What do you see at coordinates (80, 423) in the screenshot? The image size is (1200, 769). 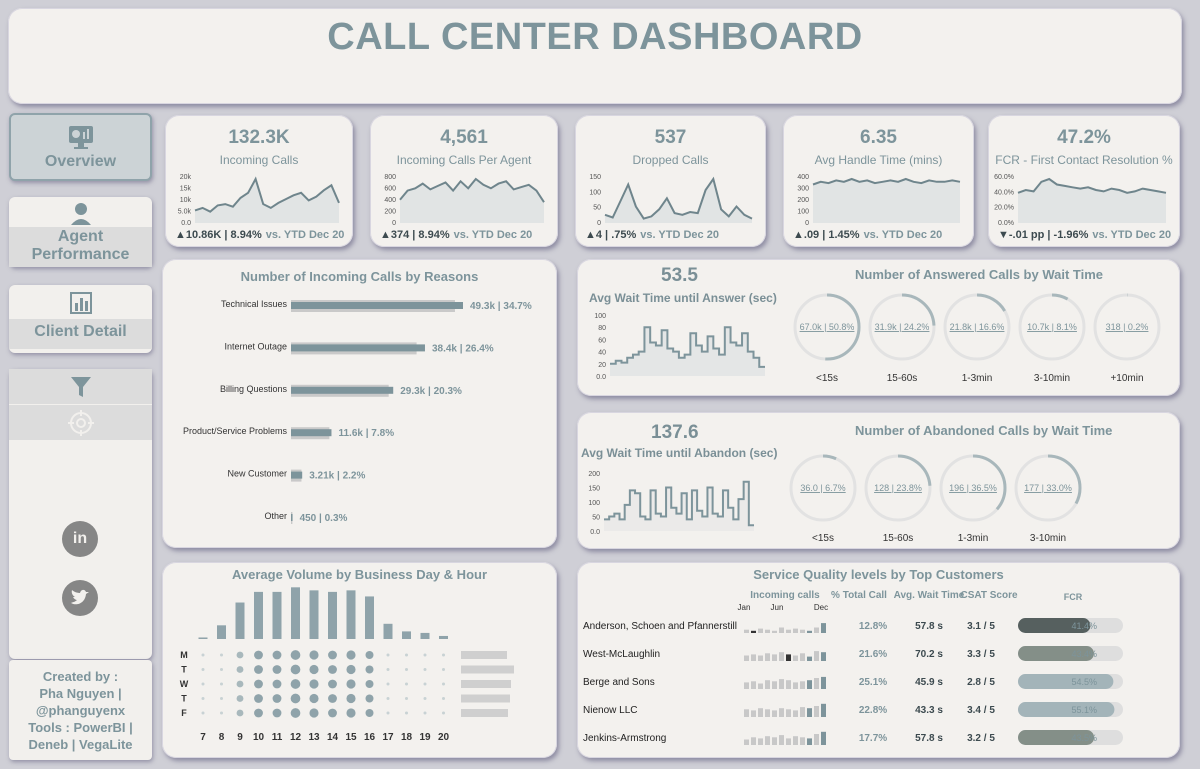 I see `focus-button` at bounding box center [80, 423].